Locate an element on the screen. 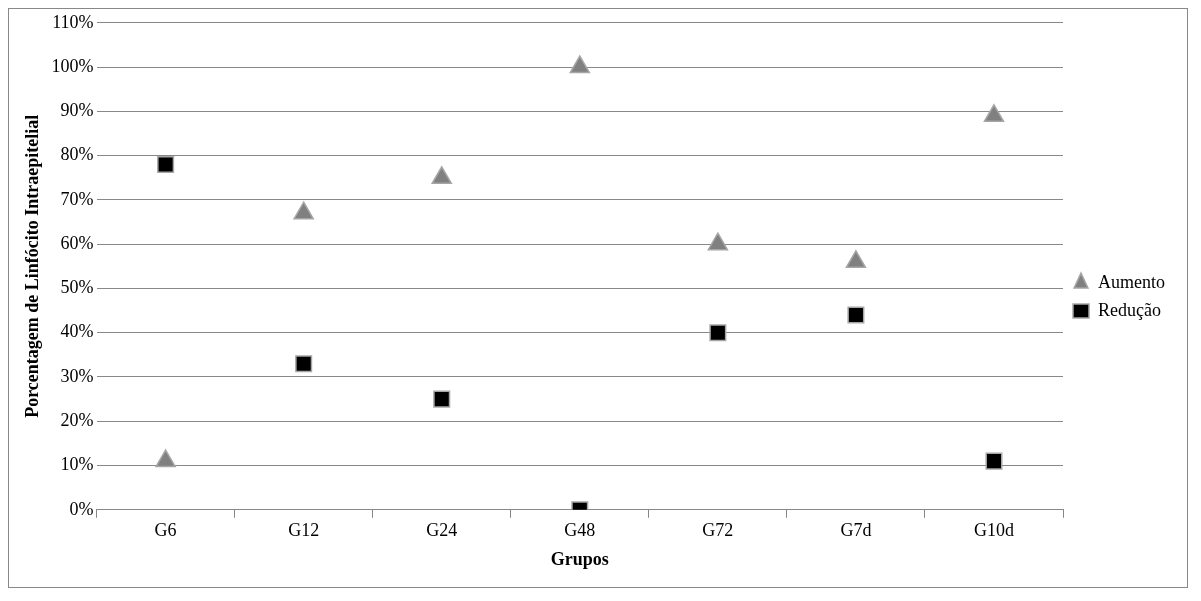 This screenshot has width=1201, height=601. x-axis-title: Grupos is located at coordinates (579, 558).